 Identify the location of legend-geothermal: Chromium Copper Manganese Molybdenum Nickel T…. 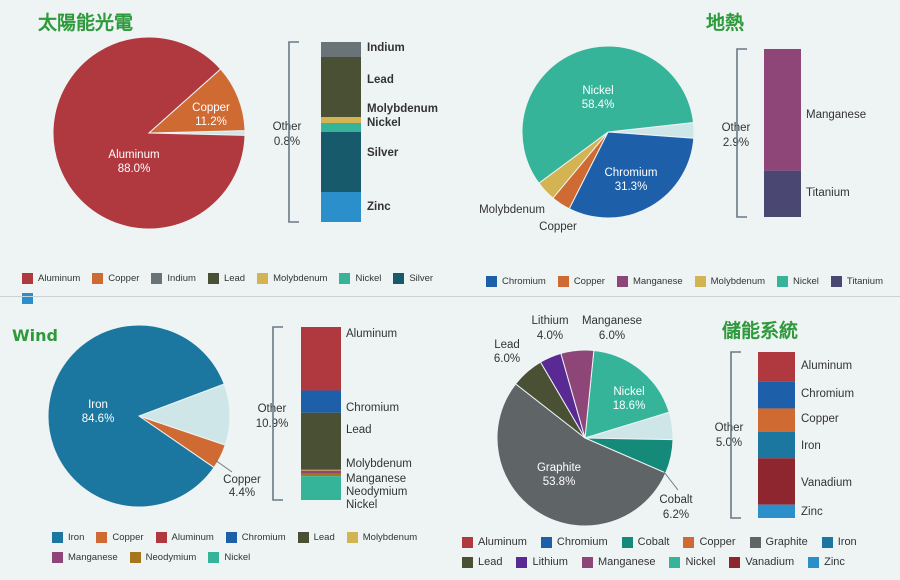
(691, 281).